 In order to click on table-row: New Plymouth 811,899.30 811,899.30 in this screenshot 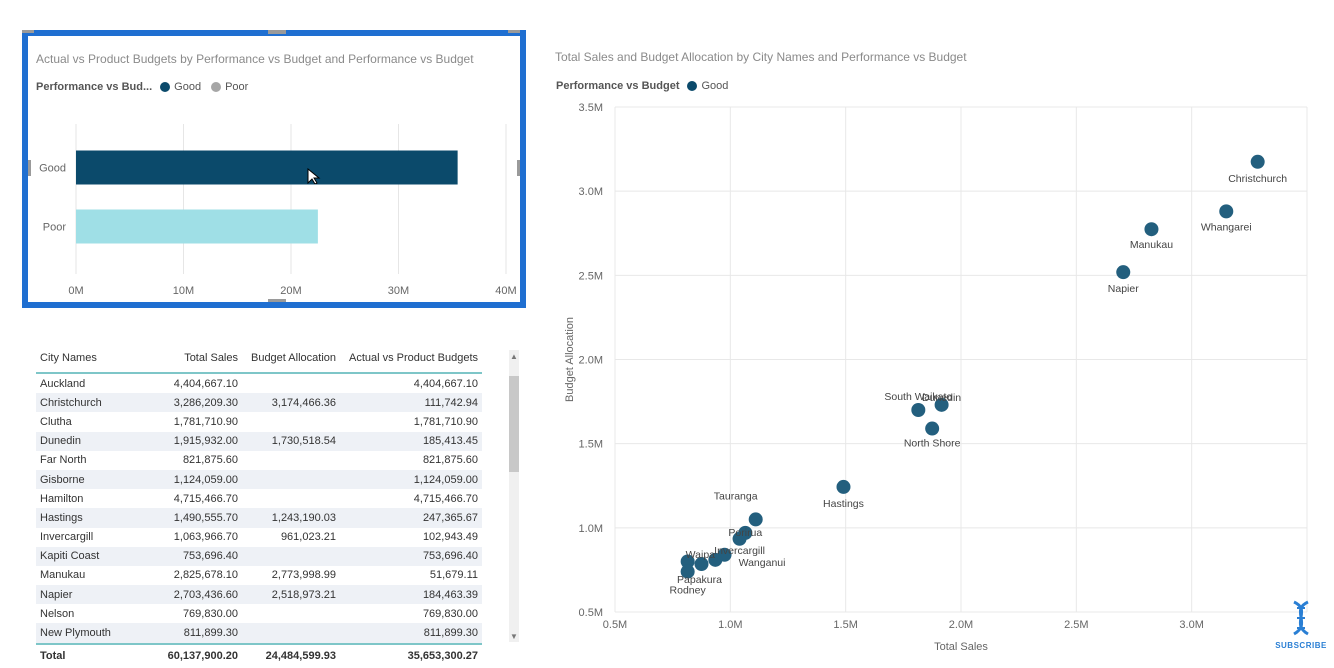, I will do `click(259, 633)`.